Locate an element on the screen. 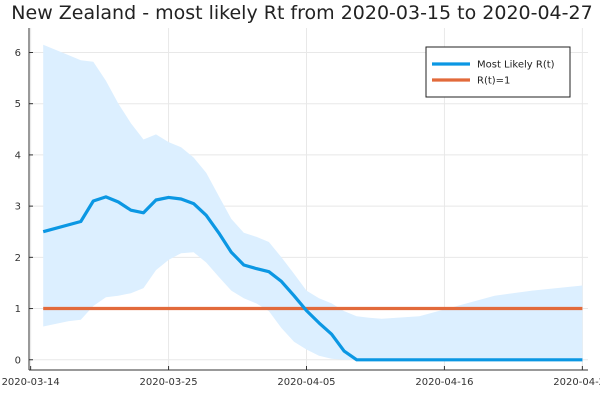 The height and width of the screenshot is (404, 600). legend-box is located at coordinates (498, 72).